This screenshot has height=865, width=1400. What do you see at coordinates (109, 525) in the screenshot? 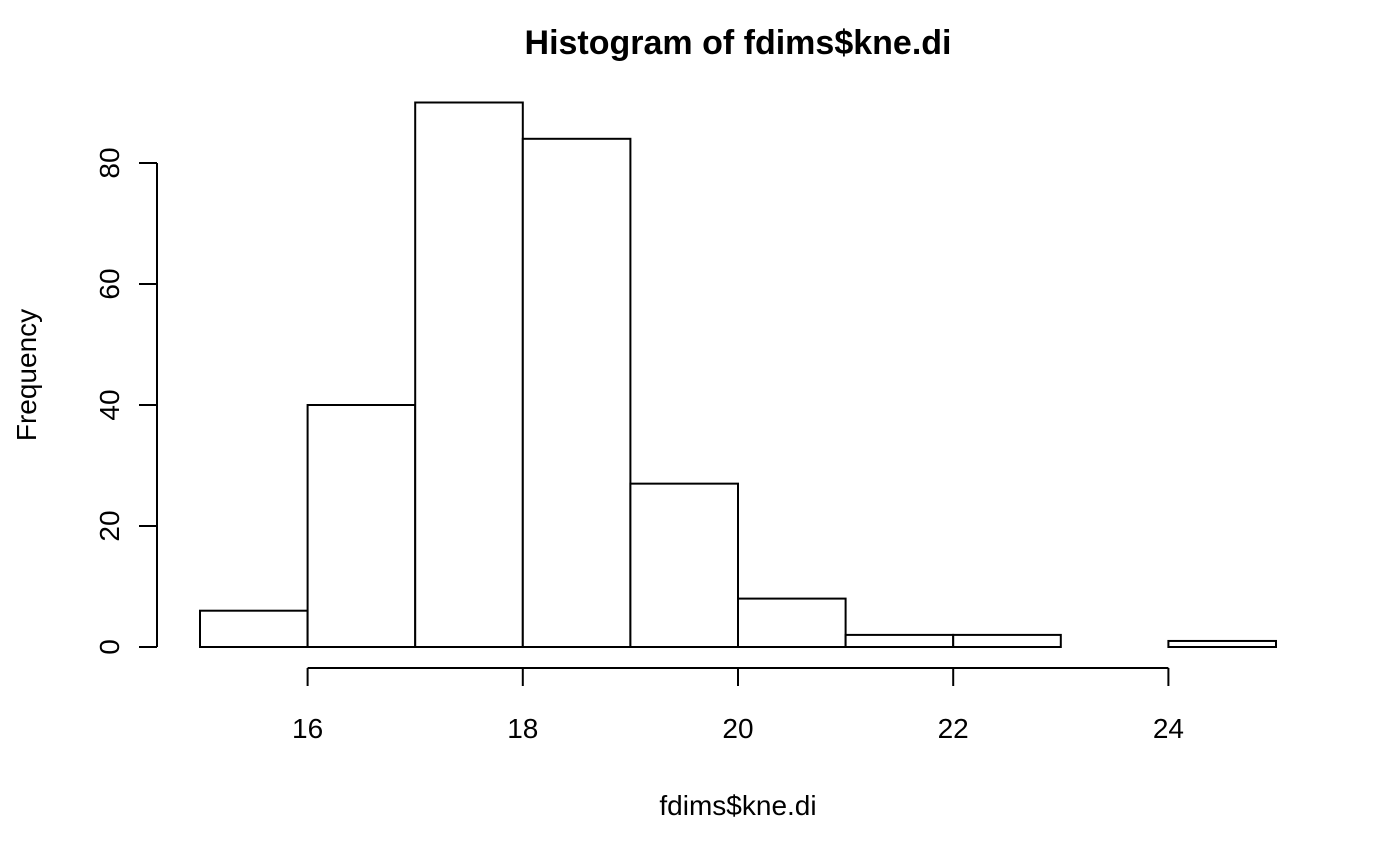
I see `y-tick-label: 20` at bounding box center [109, 525].